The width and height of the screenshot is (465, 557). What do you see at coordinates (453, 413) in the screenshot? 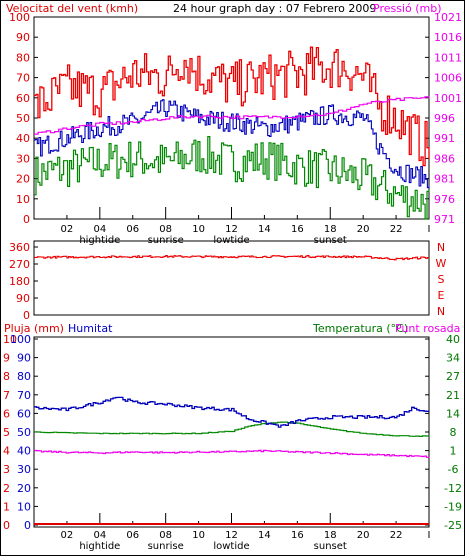
I see `temperature-tick-label: 14` at bounding box center [453, 413].